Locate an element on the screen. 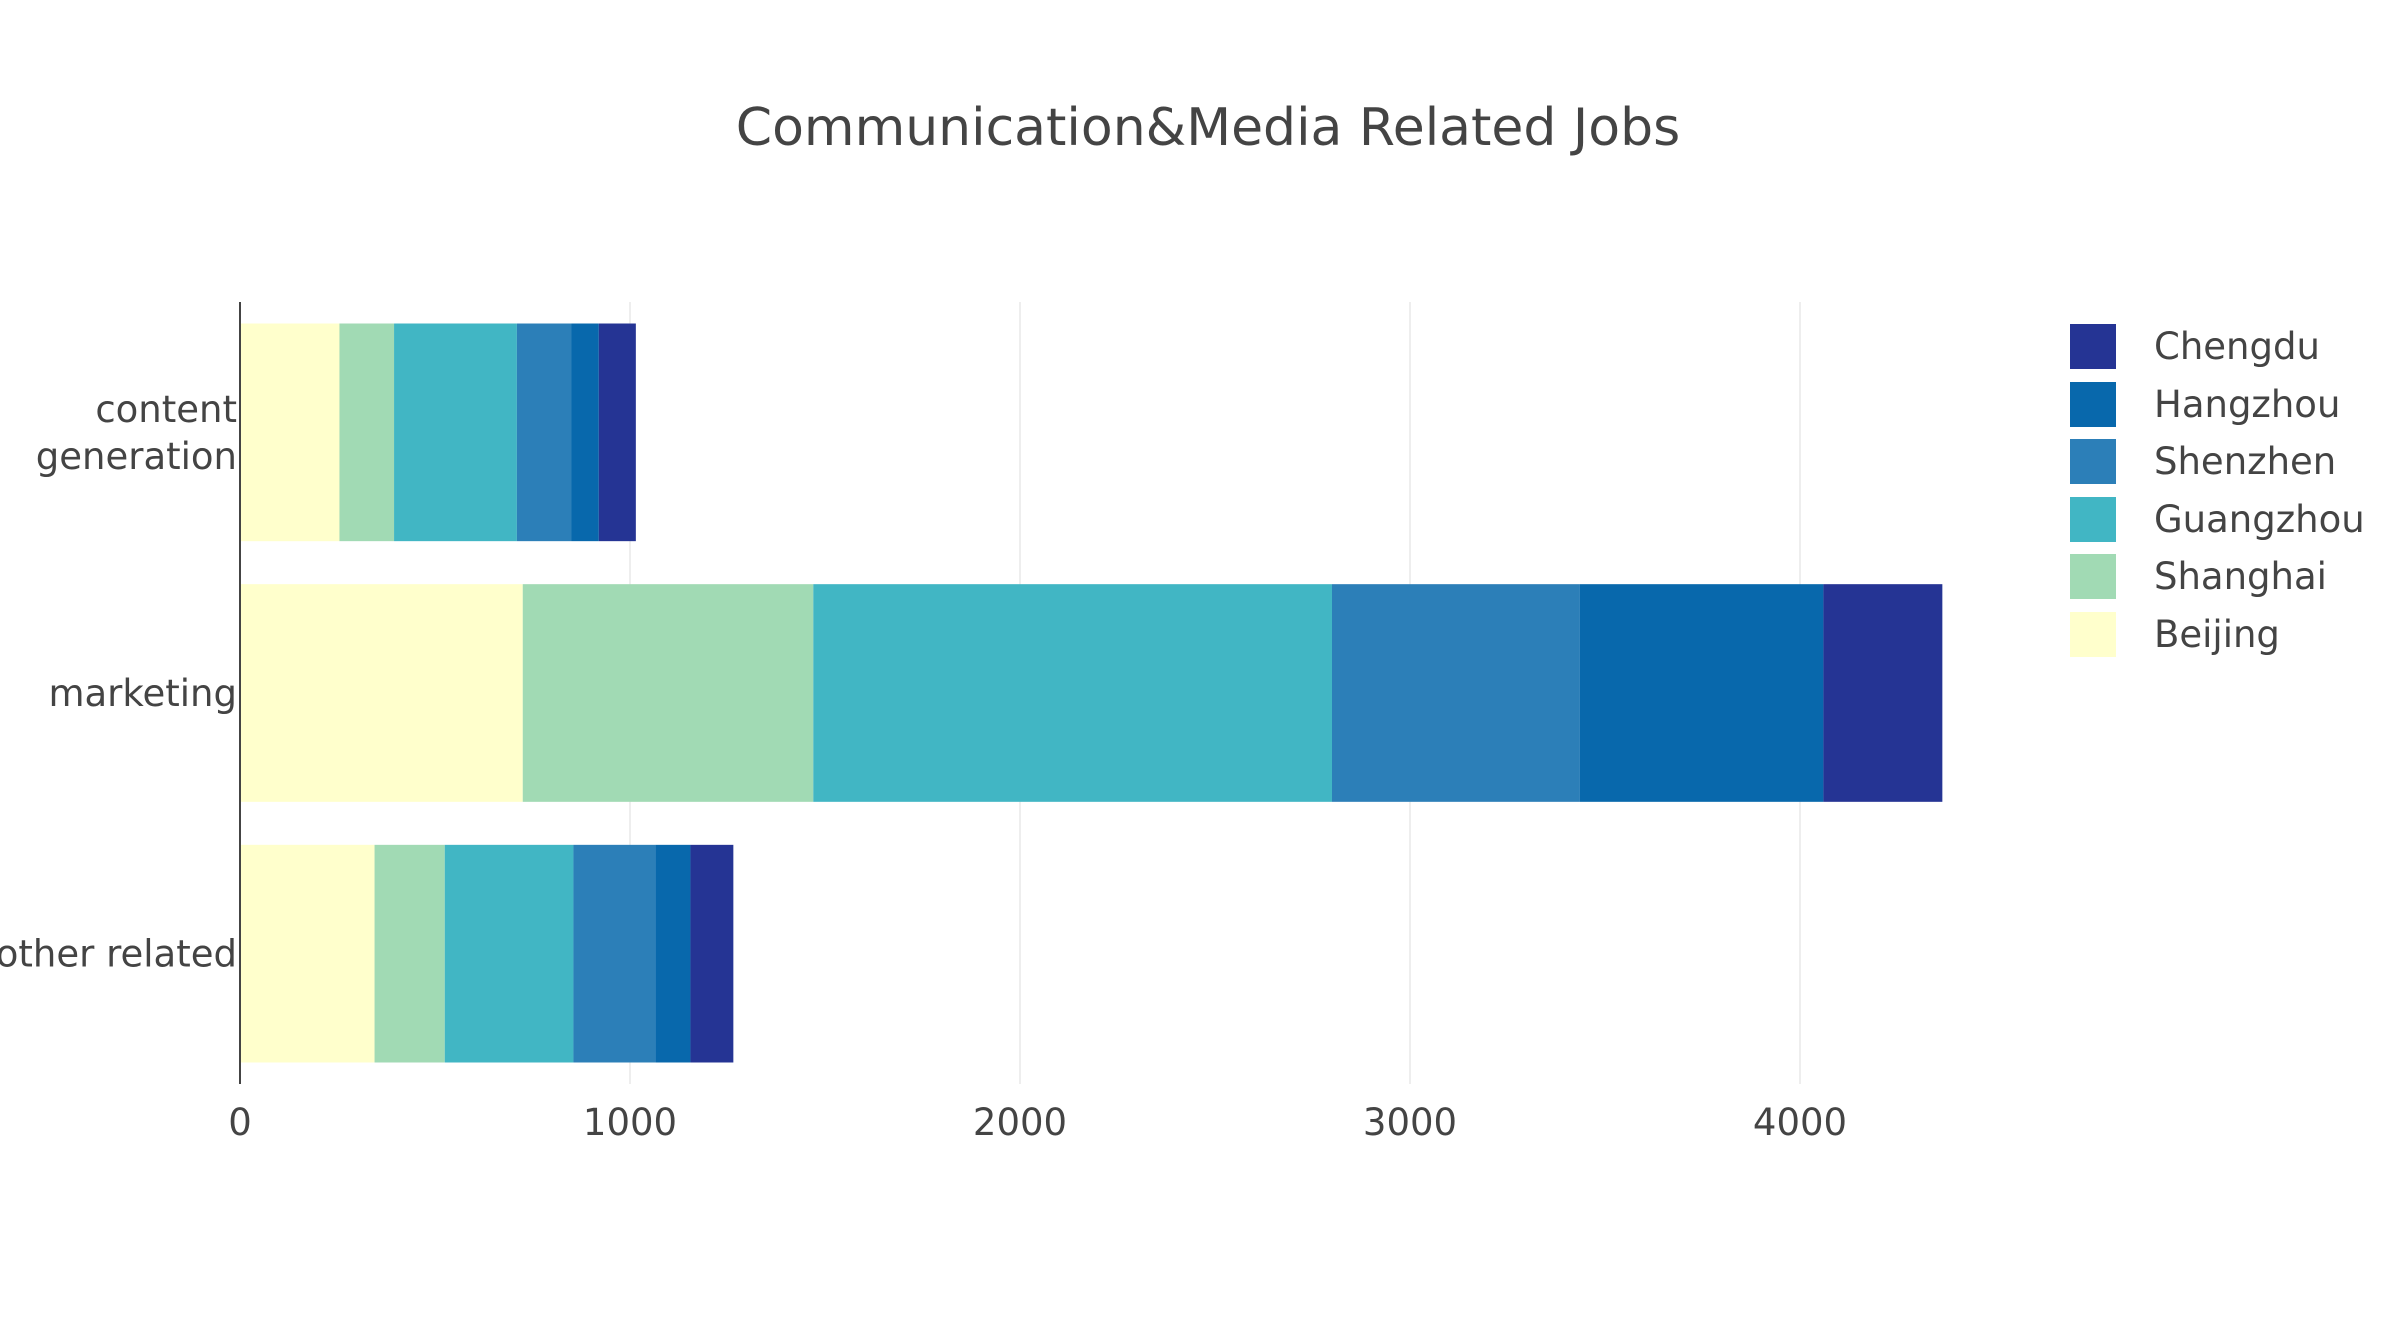 The height and width of the screenshot is (1342, 2391). bar-guangzhou-content-generation is located at coordinates (455, 432).